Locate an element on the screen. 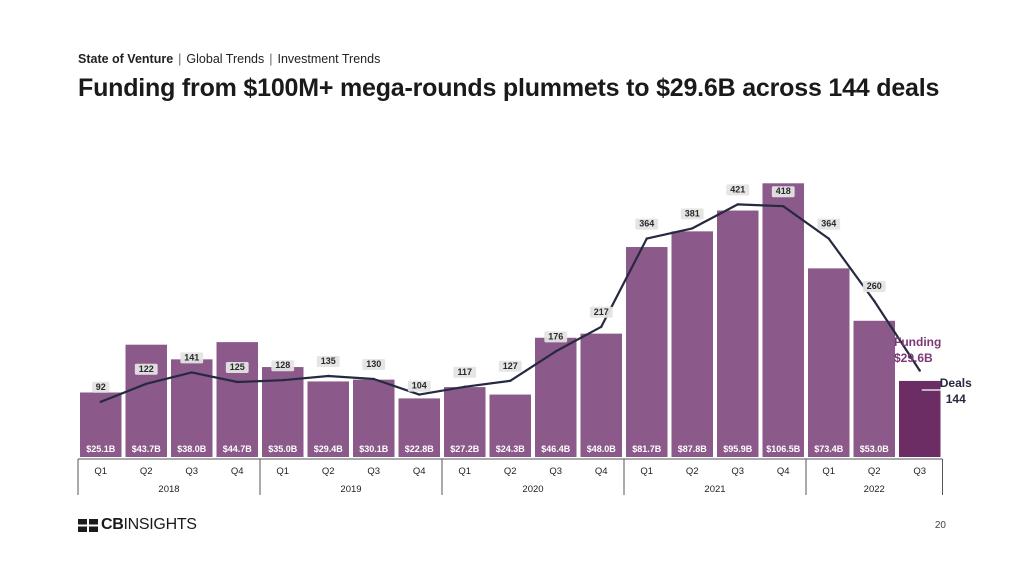  deals-label: 381 is located at coordinates (692, 213).